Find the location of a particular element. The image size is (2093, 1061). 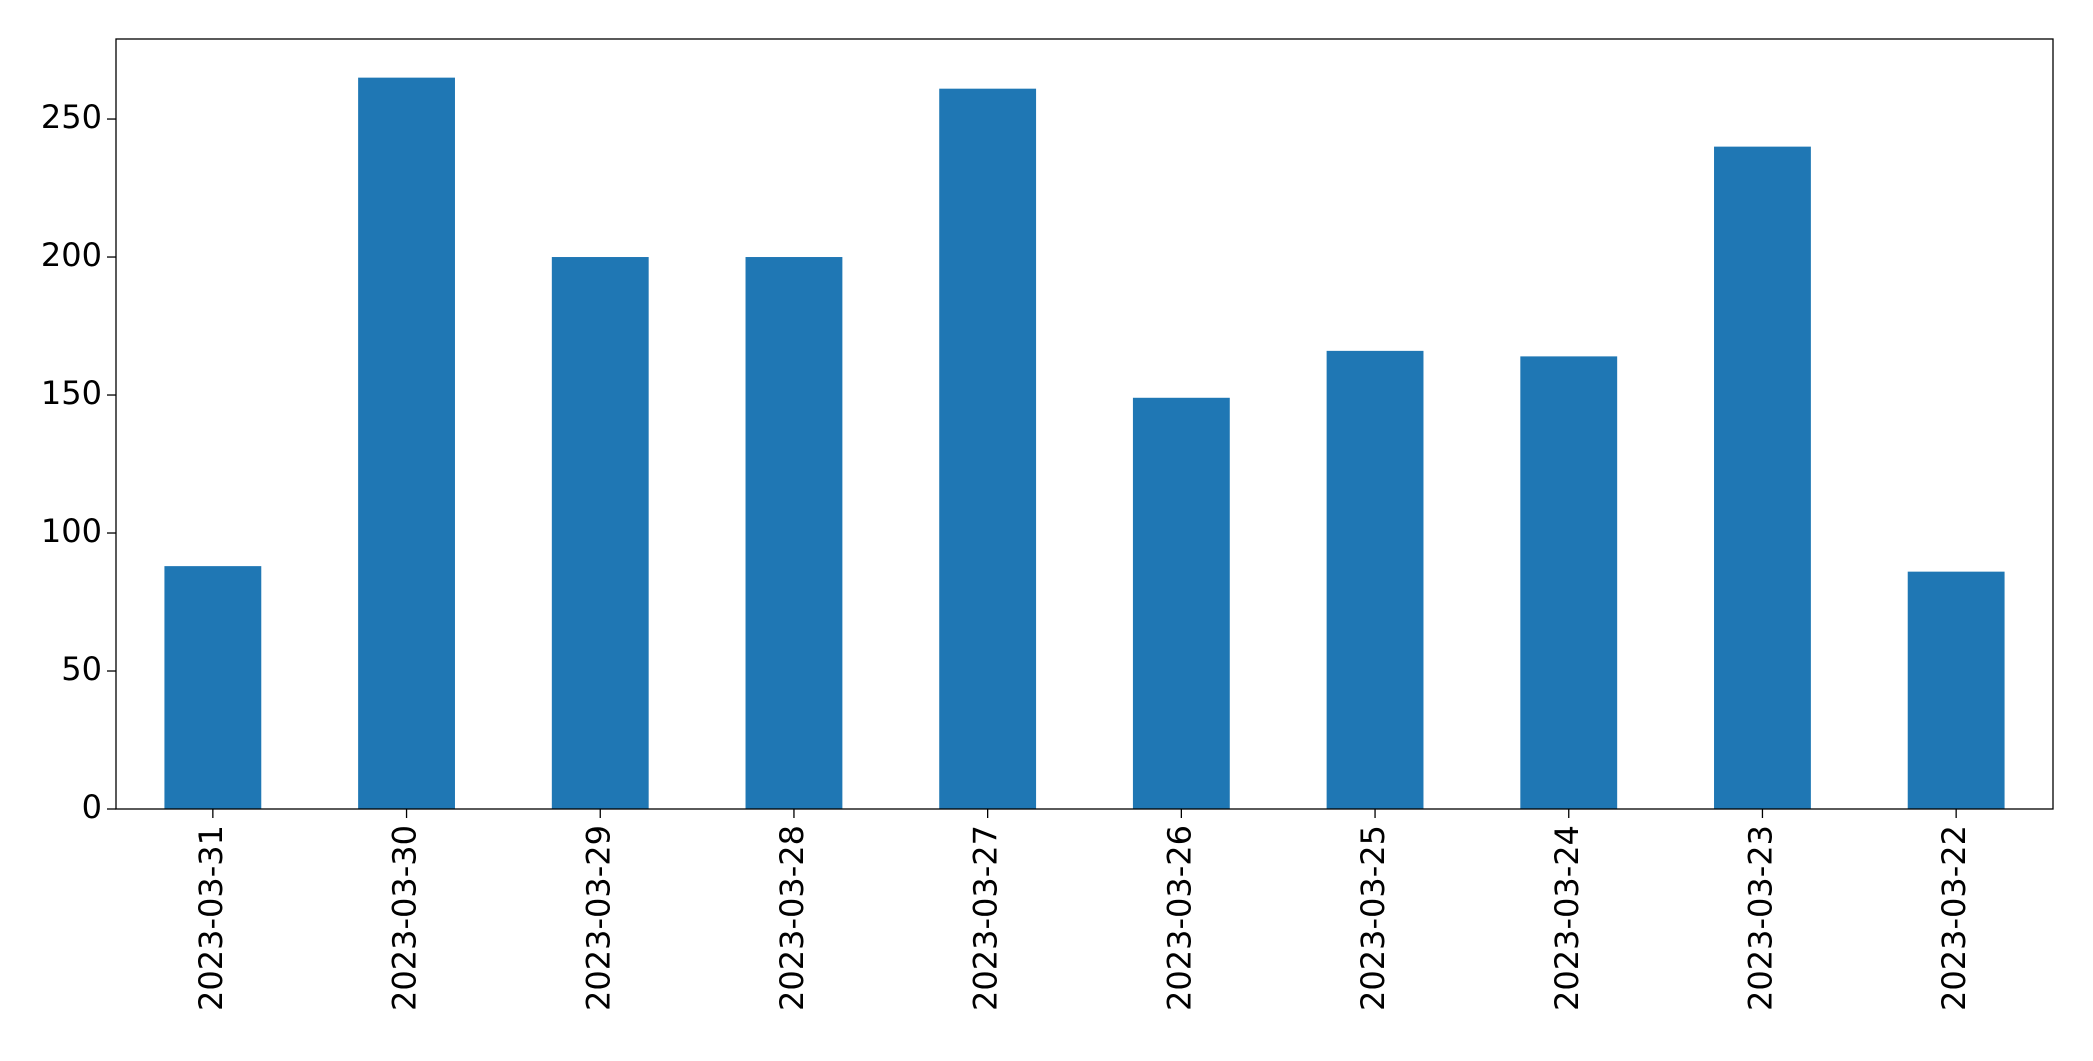

y-tick-label: 150 is located at coordinates (71, 393).